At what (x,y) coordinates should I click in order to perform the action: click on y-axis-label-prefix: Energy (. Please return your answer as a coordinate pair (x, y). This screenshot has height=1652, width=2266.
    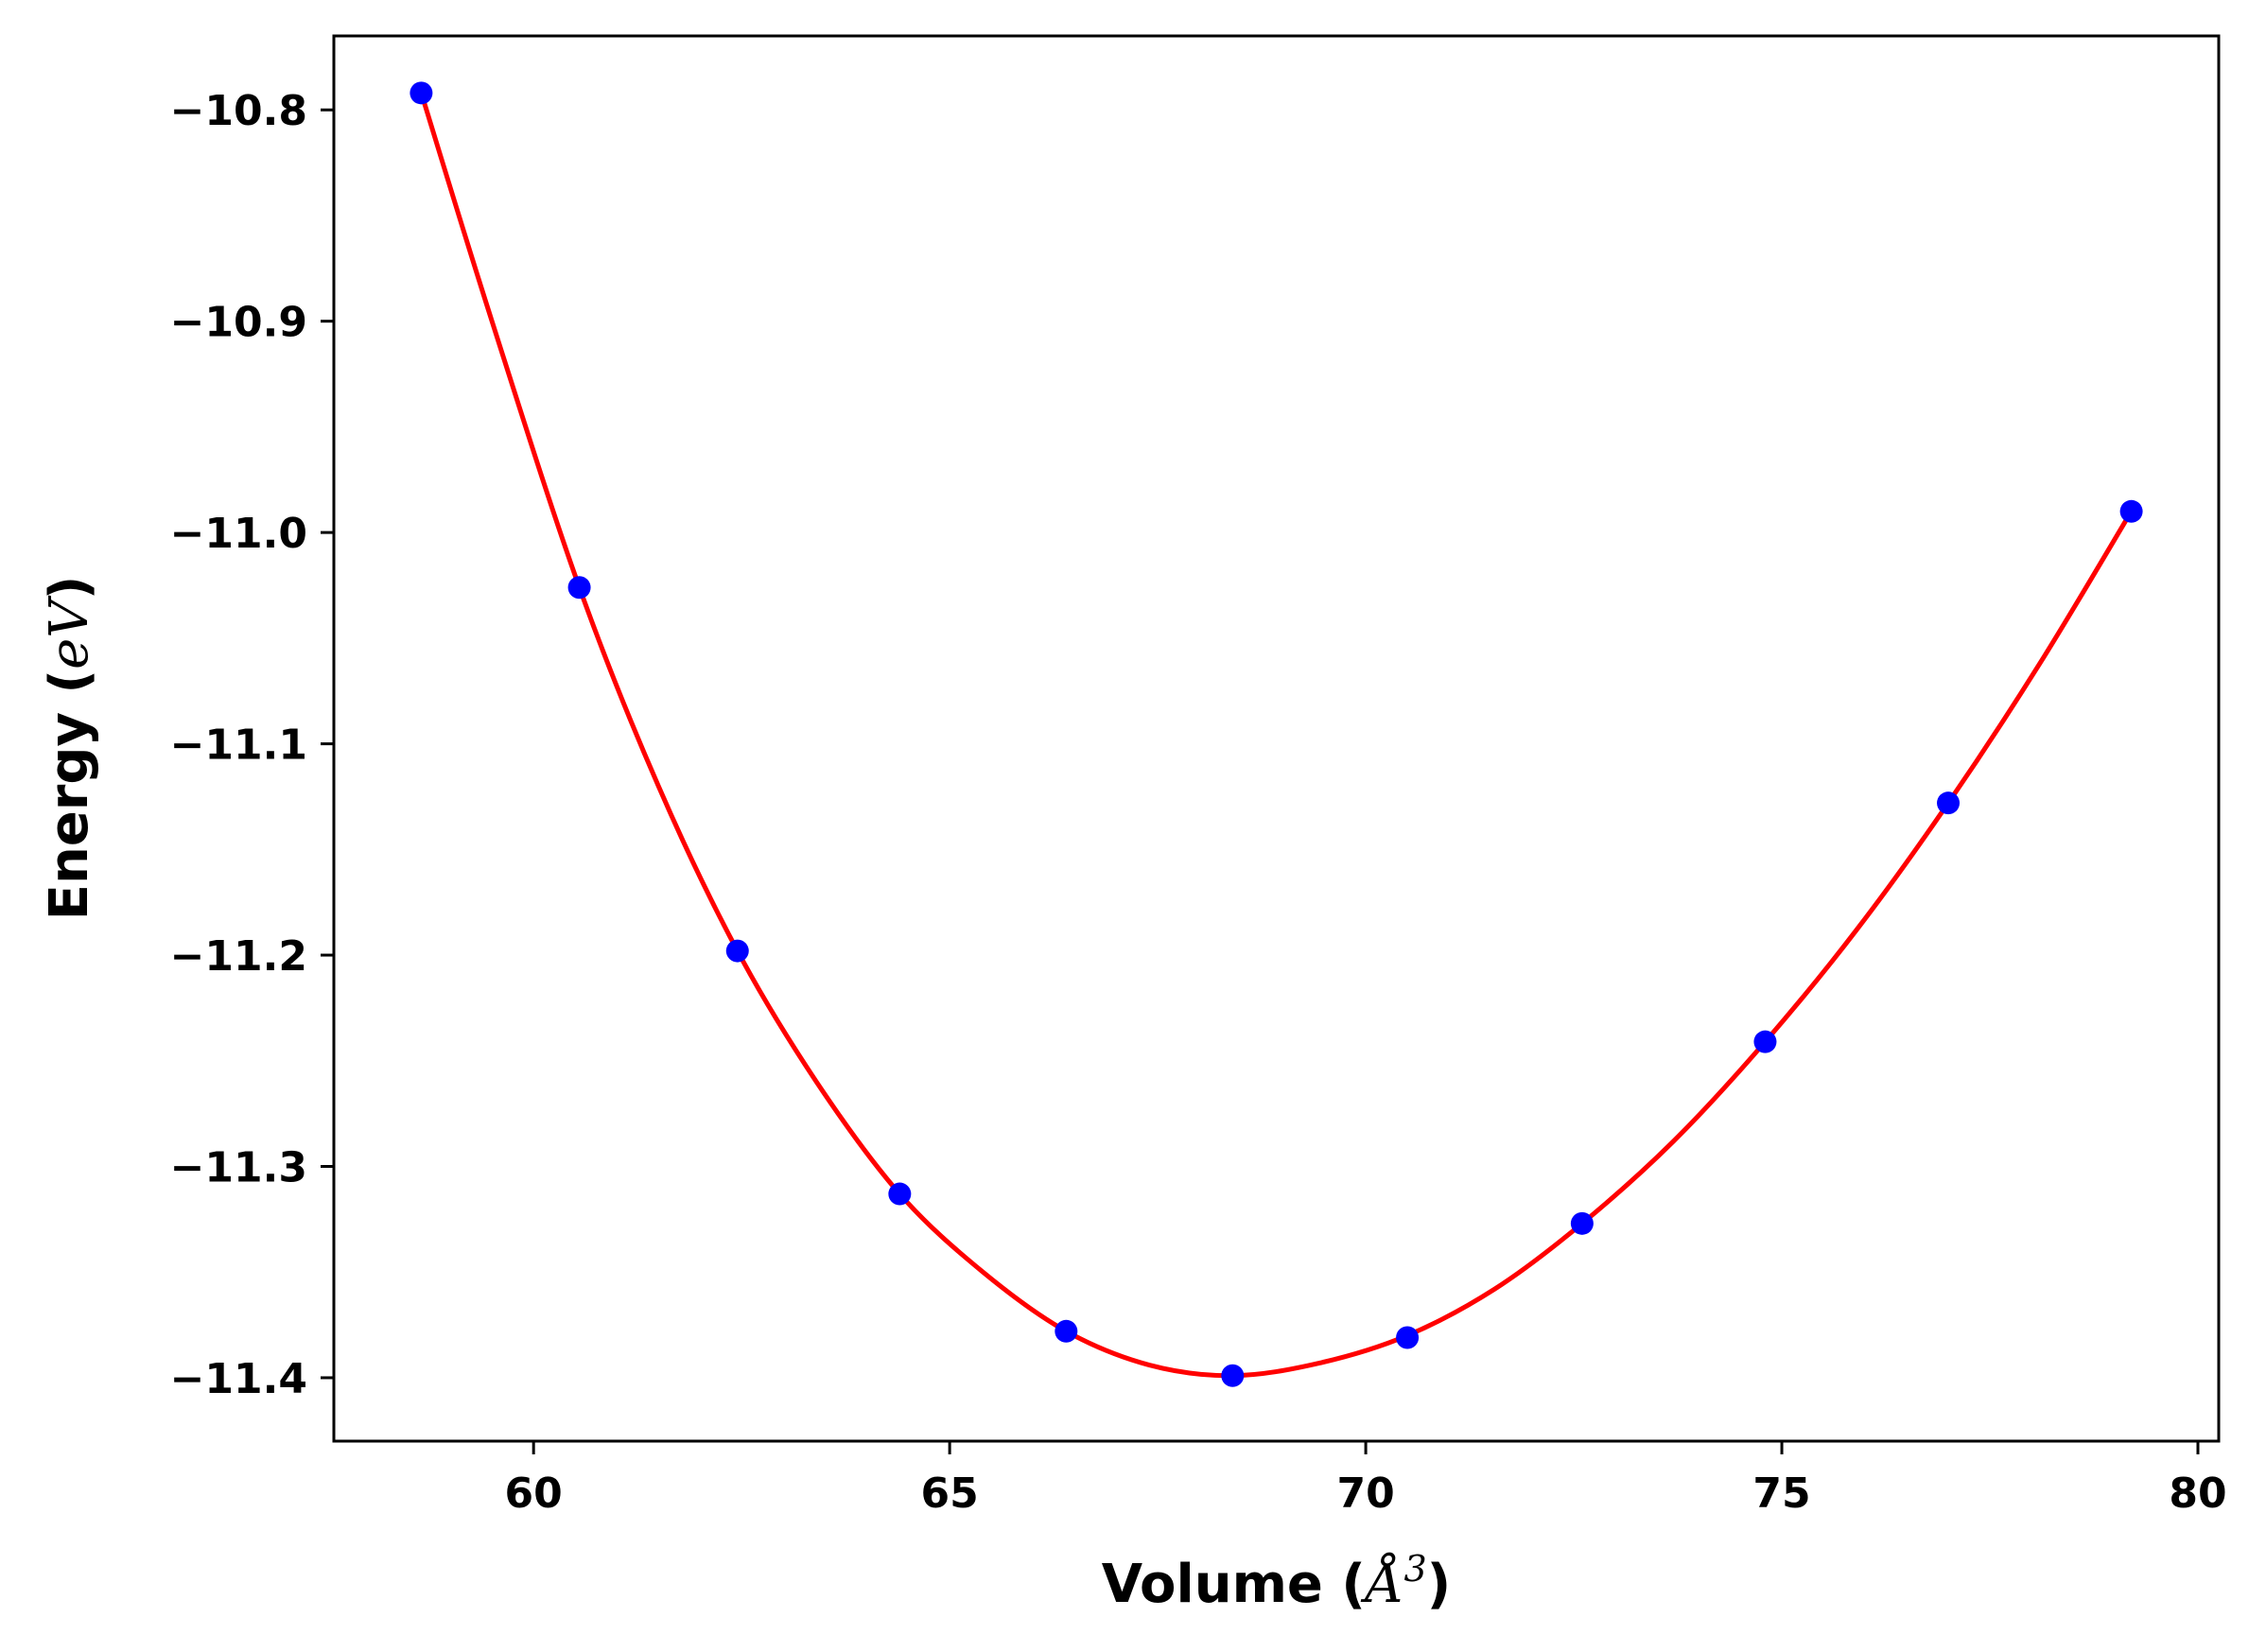
    Looking at the image, I should click on (70, 794).